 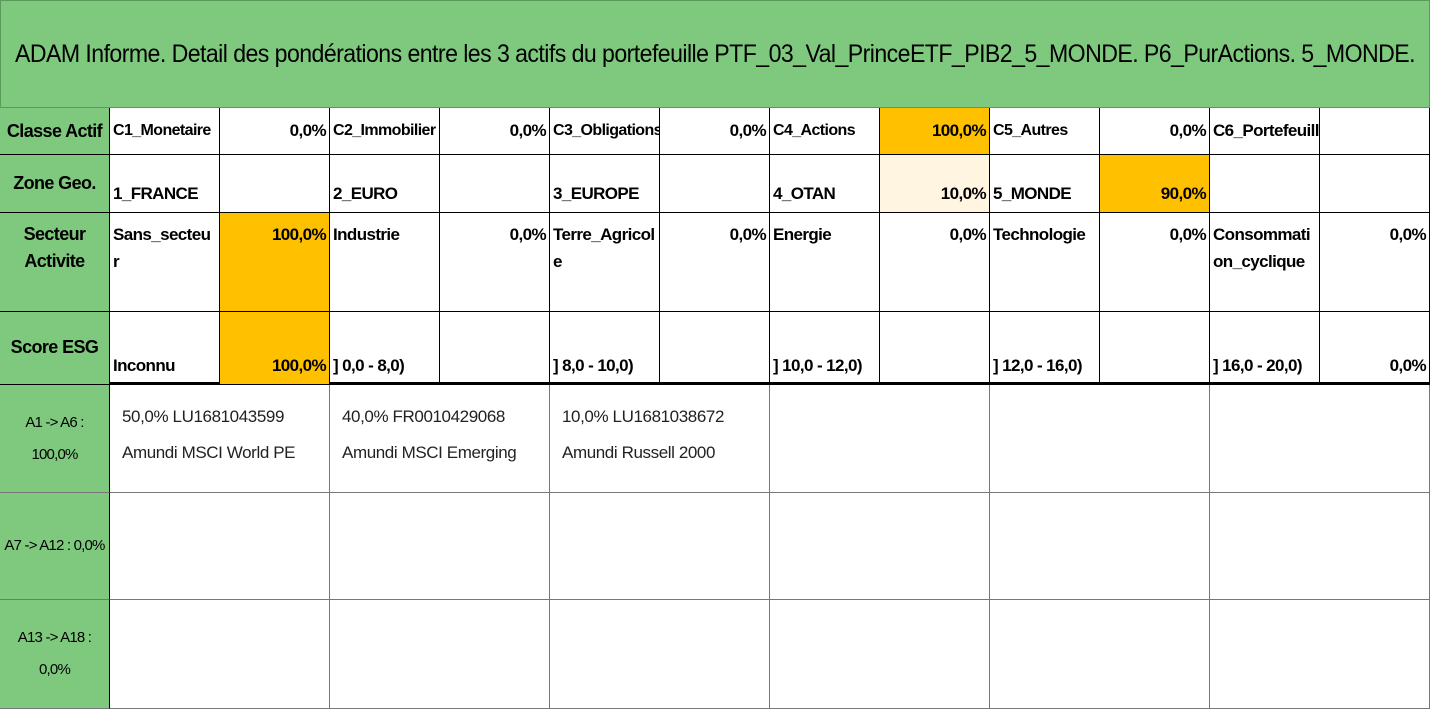 What do you see at coordinates (385, 184) in the screenshot?
I see `cell-label: 2_EURO` at bounding box center [385, 184].